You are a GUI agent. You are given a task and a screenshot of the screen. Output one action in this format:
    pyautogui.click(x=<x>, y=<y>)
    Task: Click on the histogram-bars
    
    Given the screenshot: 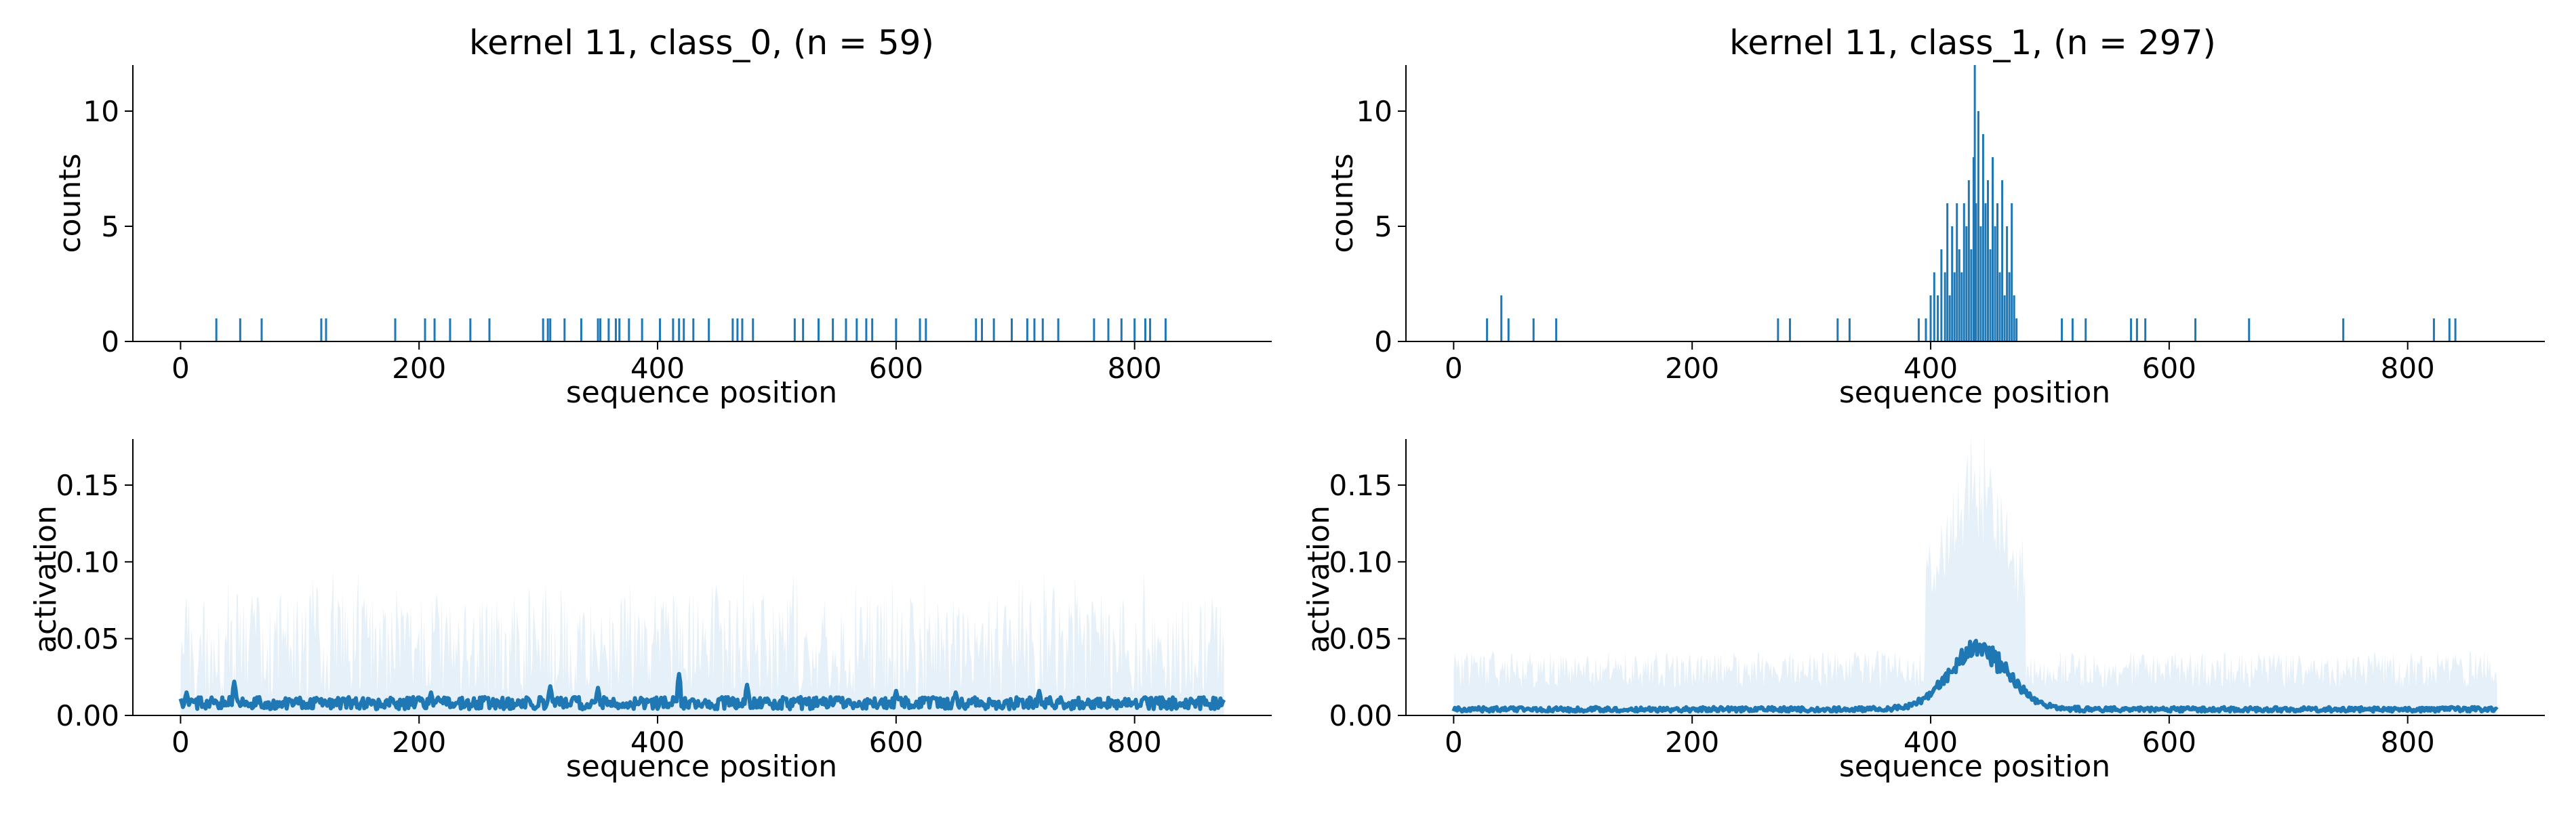 What is the action you would take?
    pyautogui.click(x=1971, y=203)
    